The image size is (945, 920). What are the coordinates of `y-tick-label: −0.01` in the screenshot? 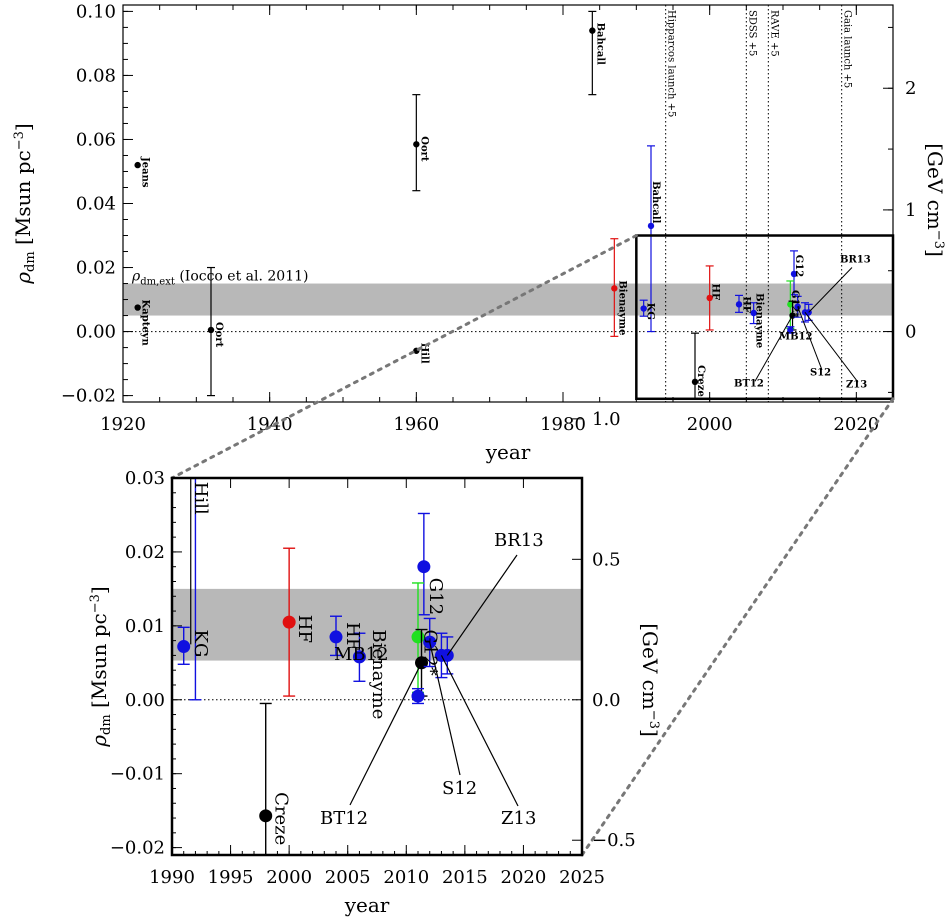 It's located at (137, 774).